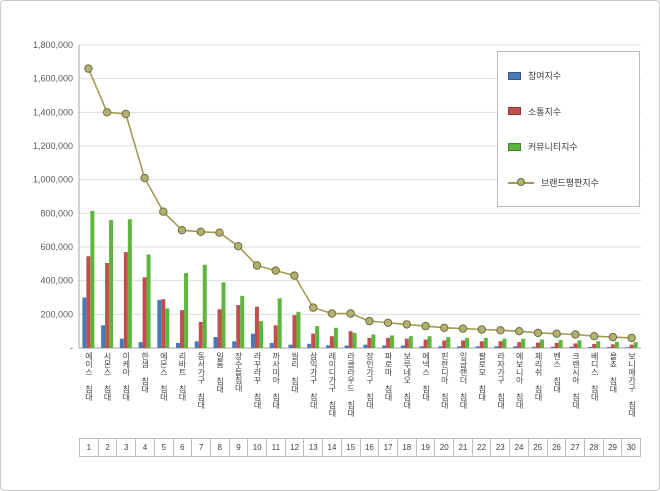 Image resolution: width=660 pixels, height=491 pixels. I want to click on y-tick-label: 400,000, so click(56, 281).